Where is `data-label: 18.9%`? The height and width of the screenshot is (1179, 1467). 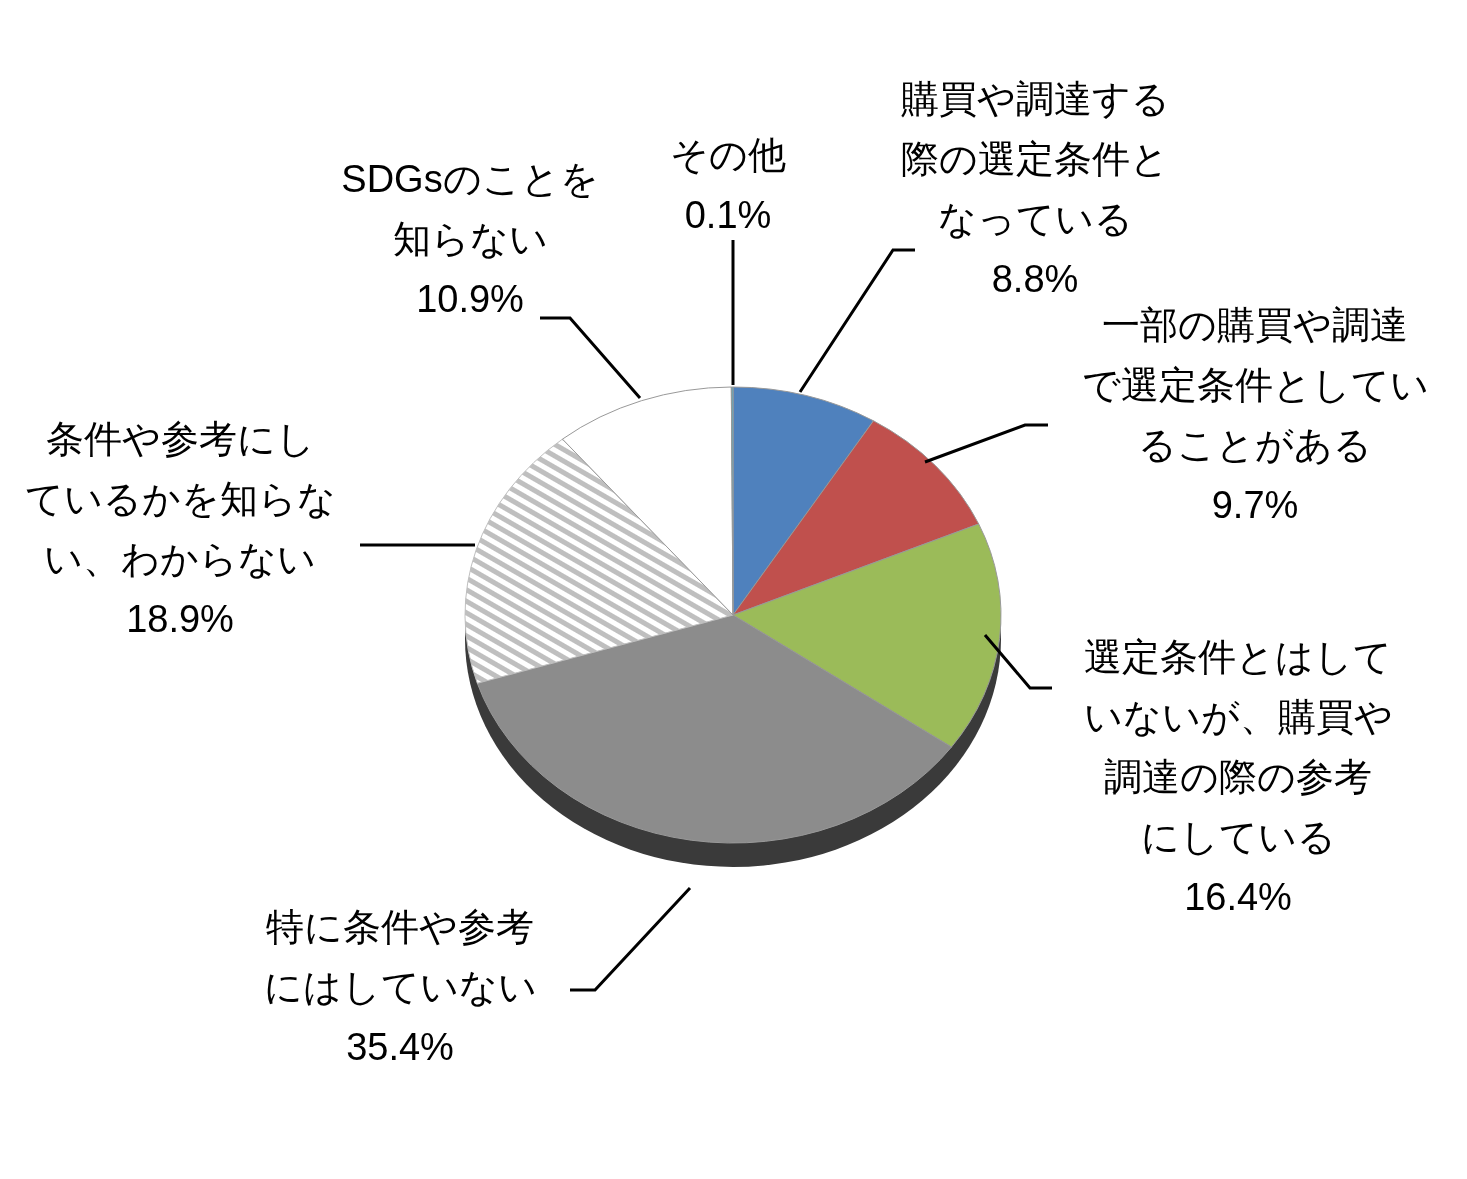
data-label: 18.9% is located at coordinates (180, 619).